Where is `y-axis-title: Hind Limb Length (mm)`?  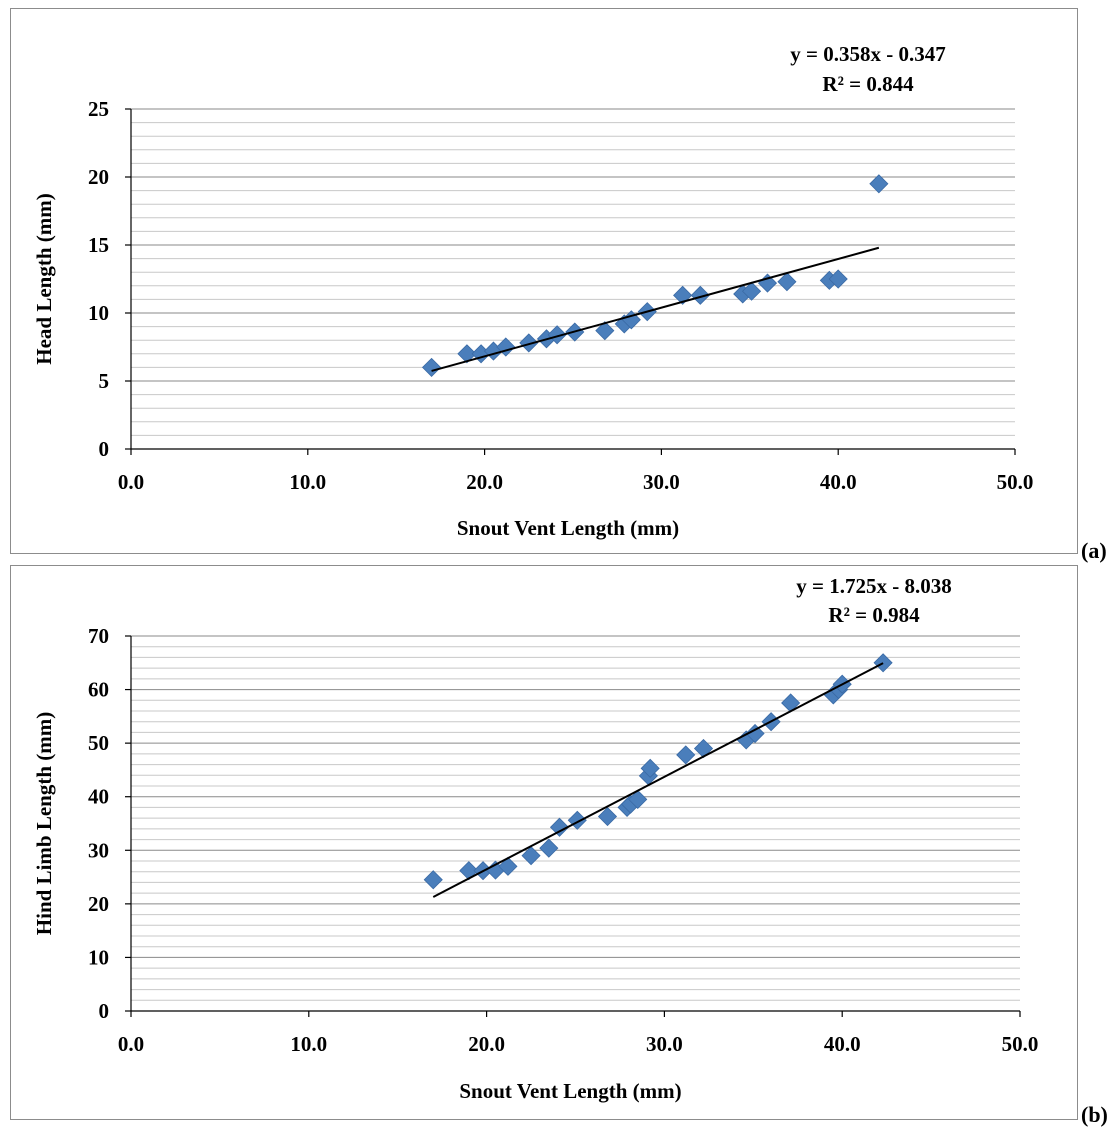 y-axis-title: Hind Limb Length (mm) is located at coordinates (44, 823).